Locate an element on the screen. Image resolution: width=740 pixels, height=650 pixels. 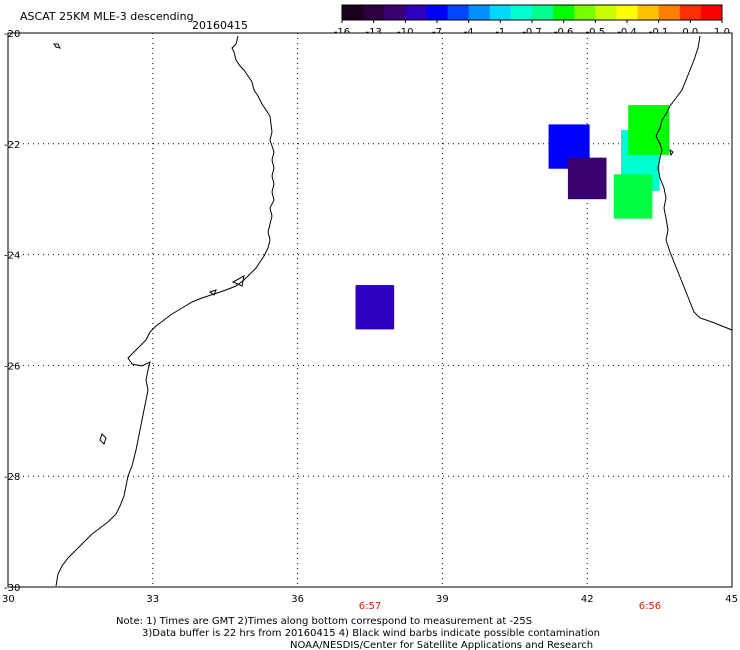
x-tick-label: 36 is located at coordinates (297, 599).